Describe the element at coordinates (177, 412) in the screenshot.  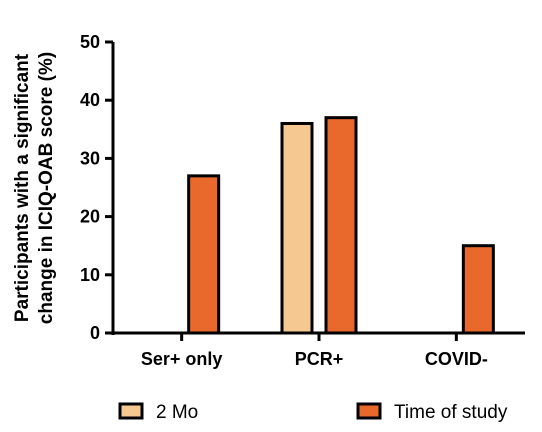
I see `legend-label-0: 2 Mo` at that location.